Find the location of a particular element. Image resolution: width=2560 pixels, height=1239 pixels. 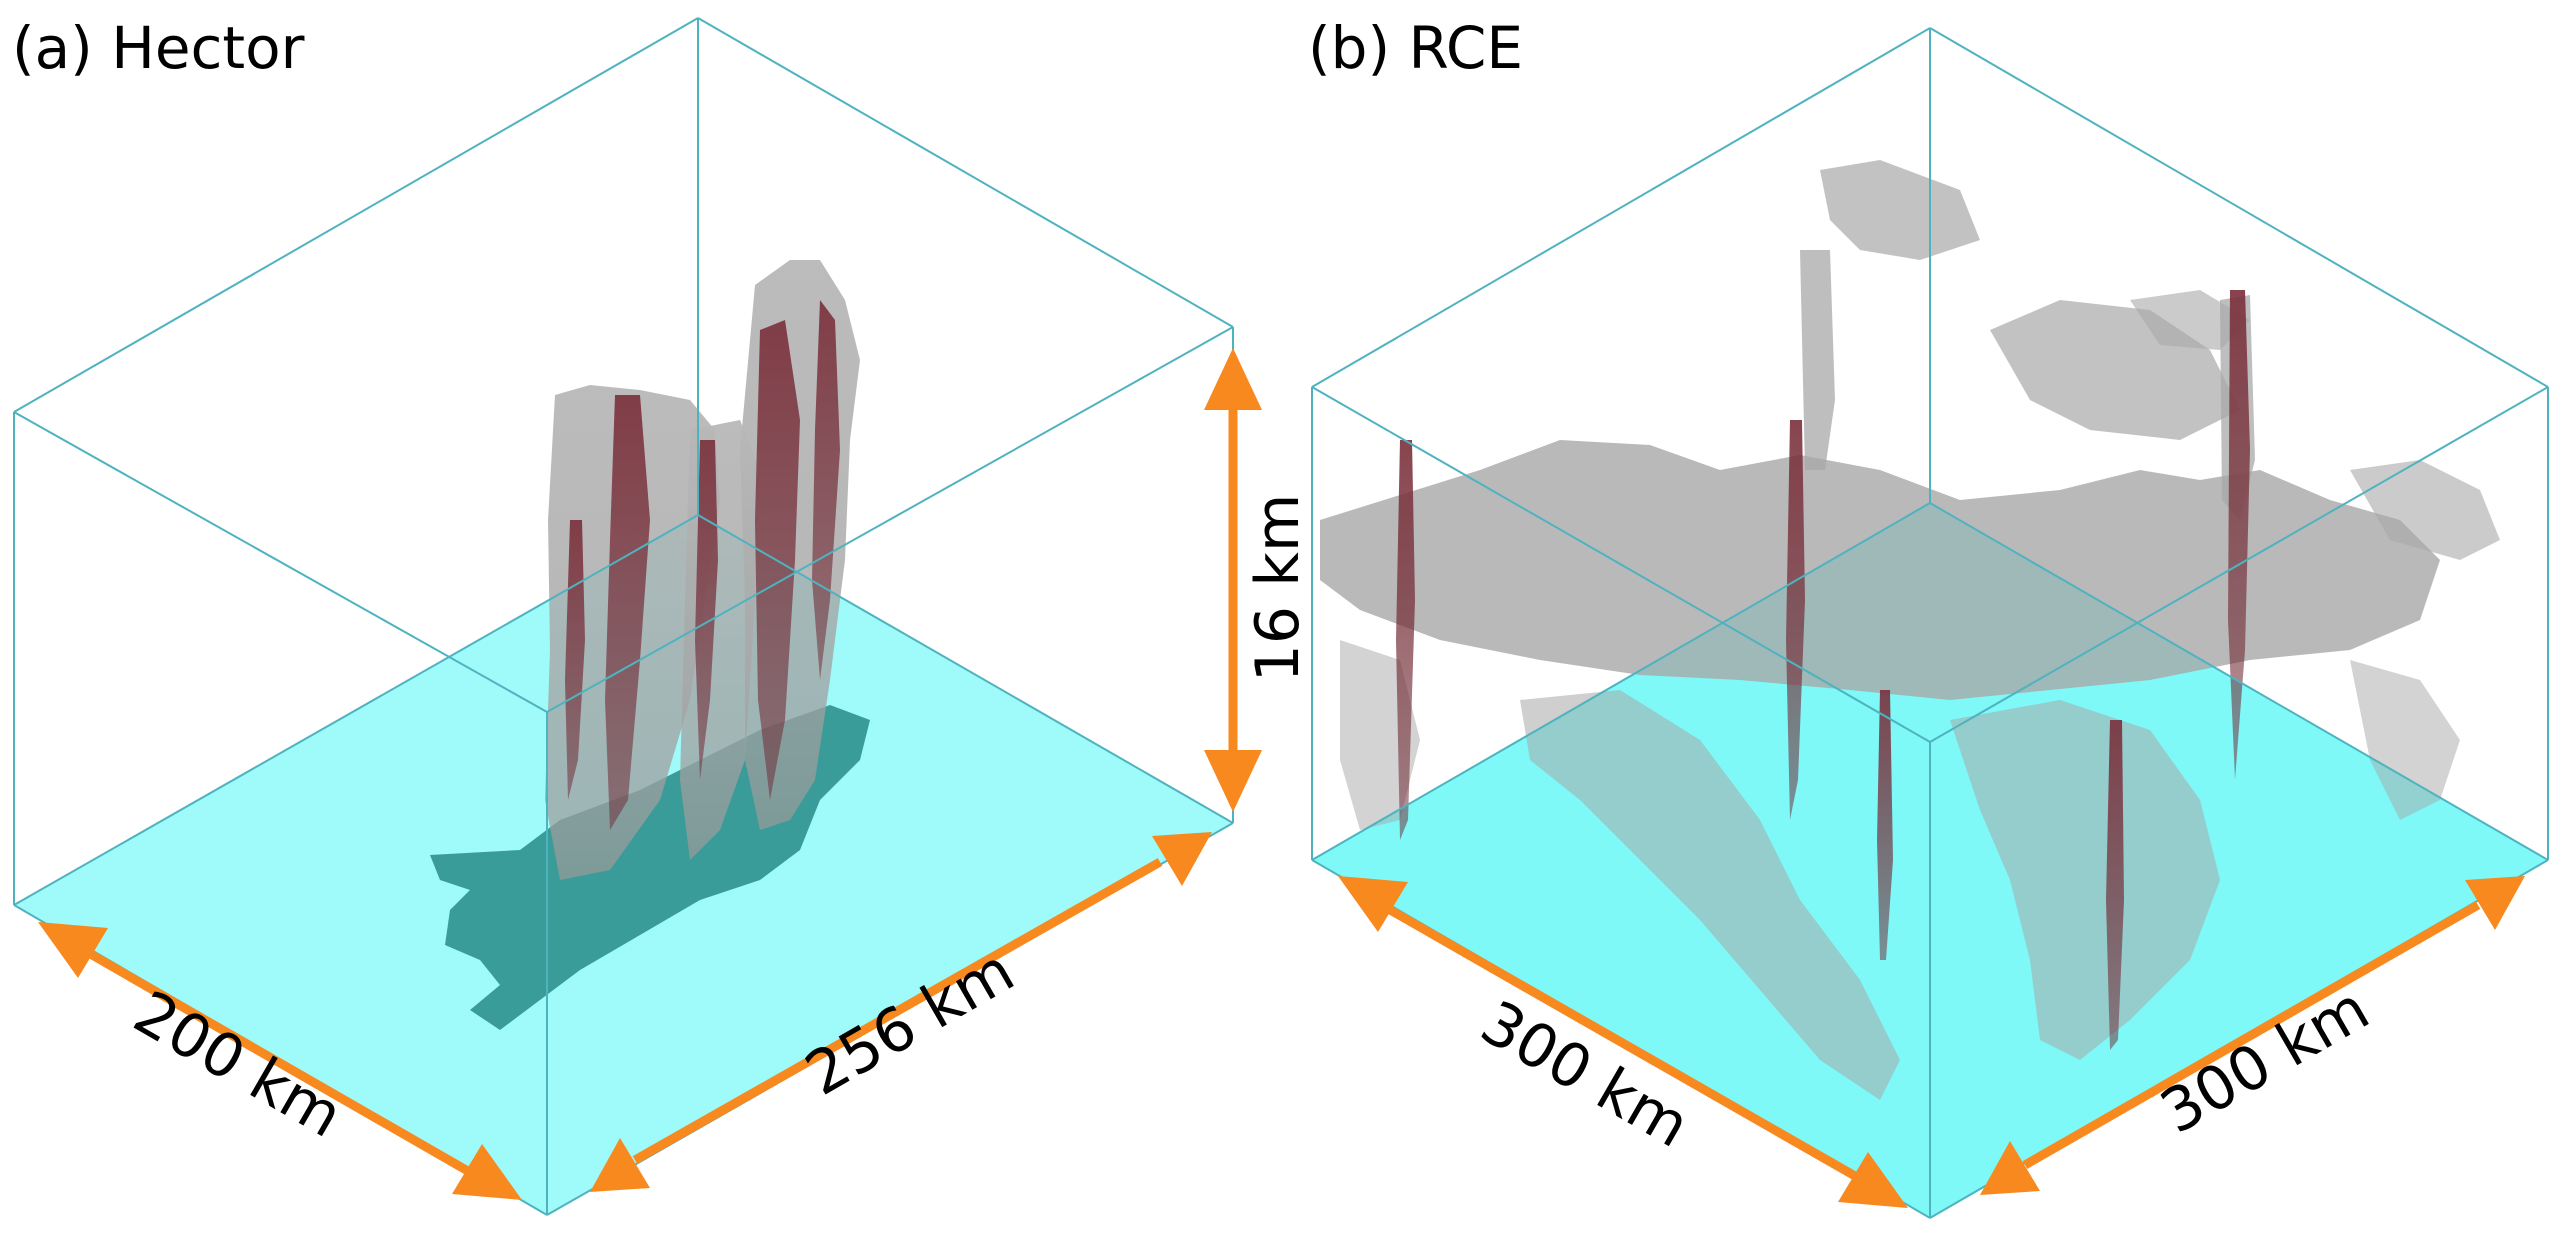

rce-length-arrow is located at coordinates (2252, 1035).